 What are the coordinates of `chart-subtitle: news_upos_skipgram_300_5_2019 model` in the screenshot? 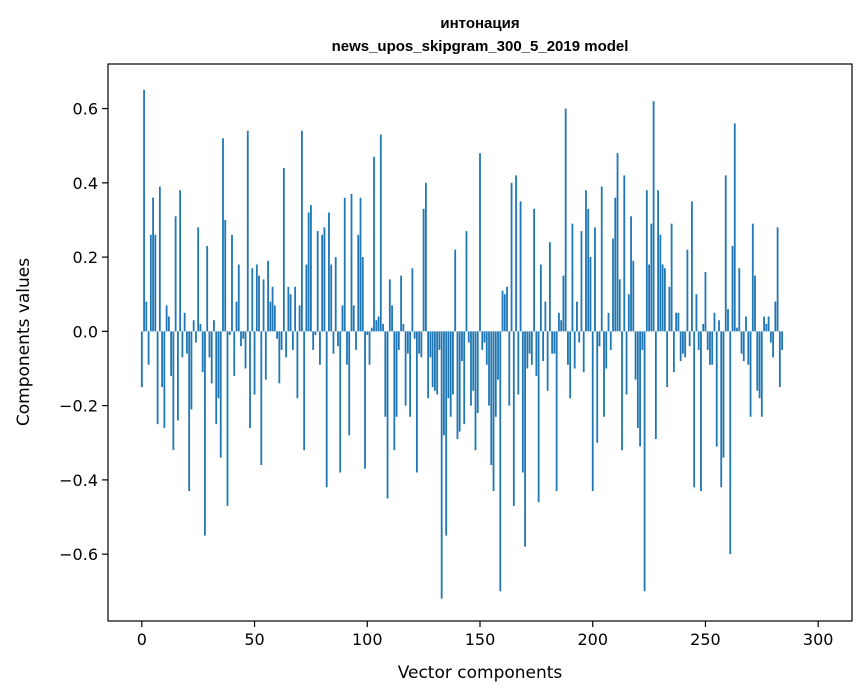 It's located at (480, 46).